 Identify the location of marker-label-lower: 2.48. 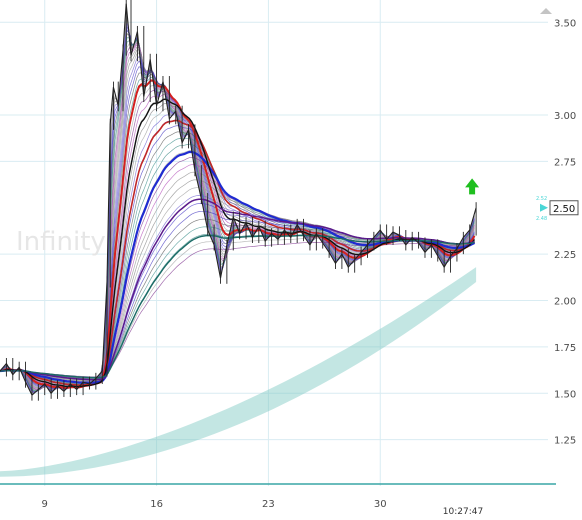
(541, 219).